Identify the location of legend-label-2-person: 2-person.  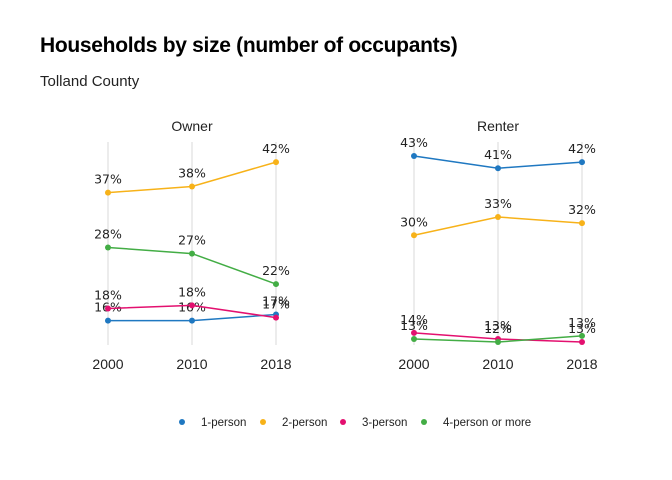
(304, 423).